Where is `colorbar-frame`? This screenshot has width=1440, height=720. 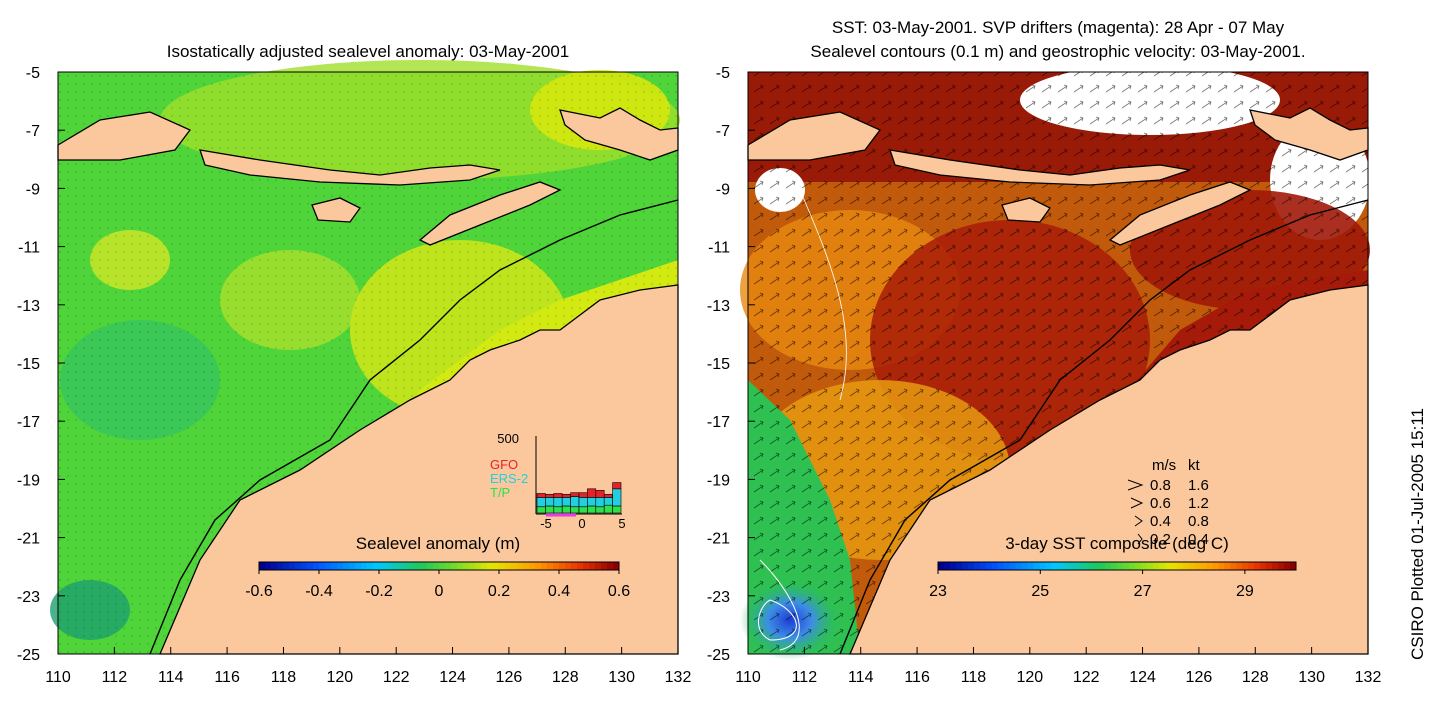 colorbar-frame is located at coordinates (1117, 566).